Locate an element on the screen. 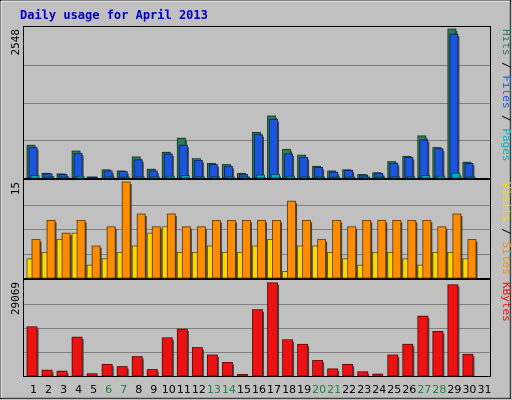 The image size is (512, 400). x-tick-label-day-12: 12 is located at coordinates (199, 389).